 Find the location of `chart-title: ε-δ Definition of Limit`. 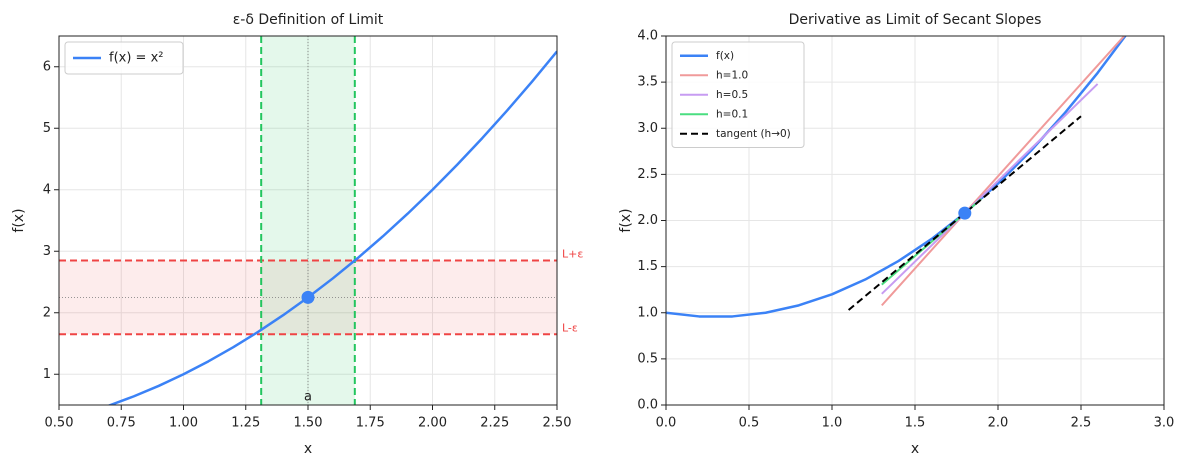

chart-title: ε-δ Definition of Limit is located at coordinates (308, 20).